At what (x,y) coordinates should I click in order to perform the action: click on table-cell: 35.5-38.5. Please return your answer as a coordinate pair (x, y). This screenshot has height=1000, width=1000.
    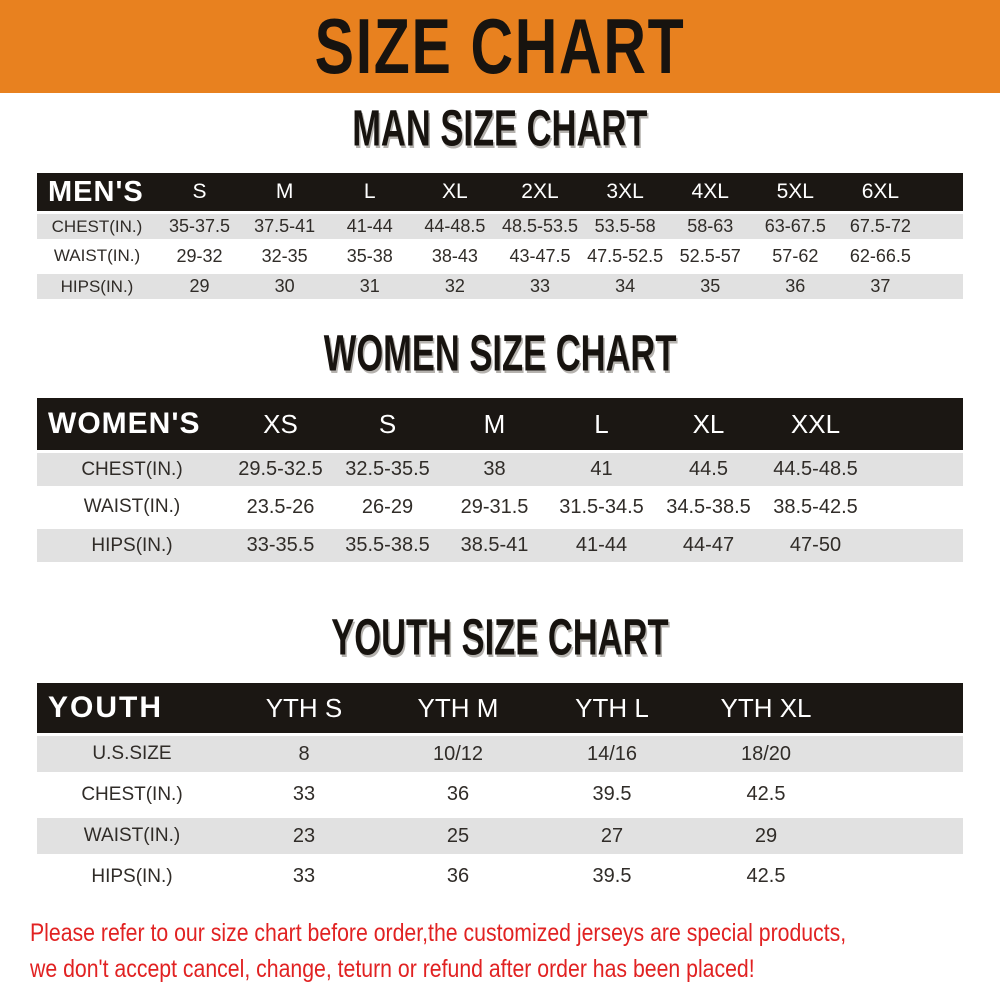
    Looking at the image, I should click on (387, 545).